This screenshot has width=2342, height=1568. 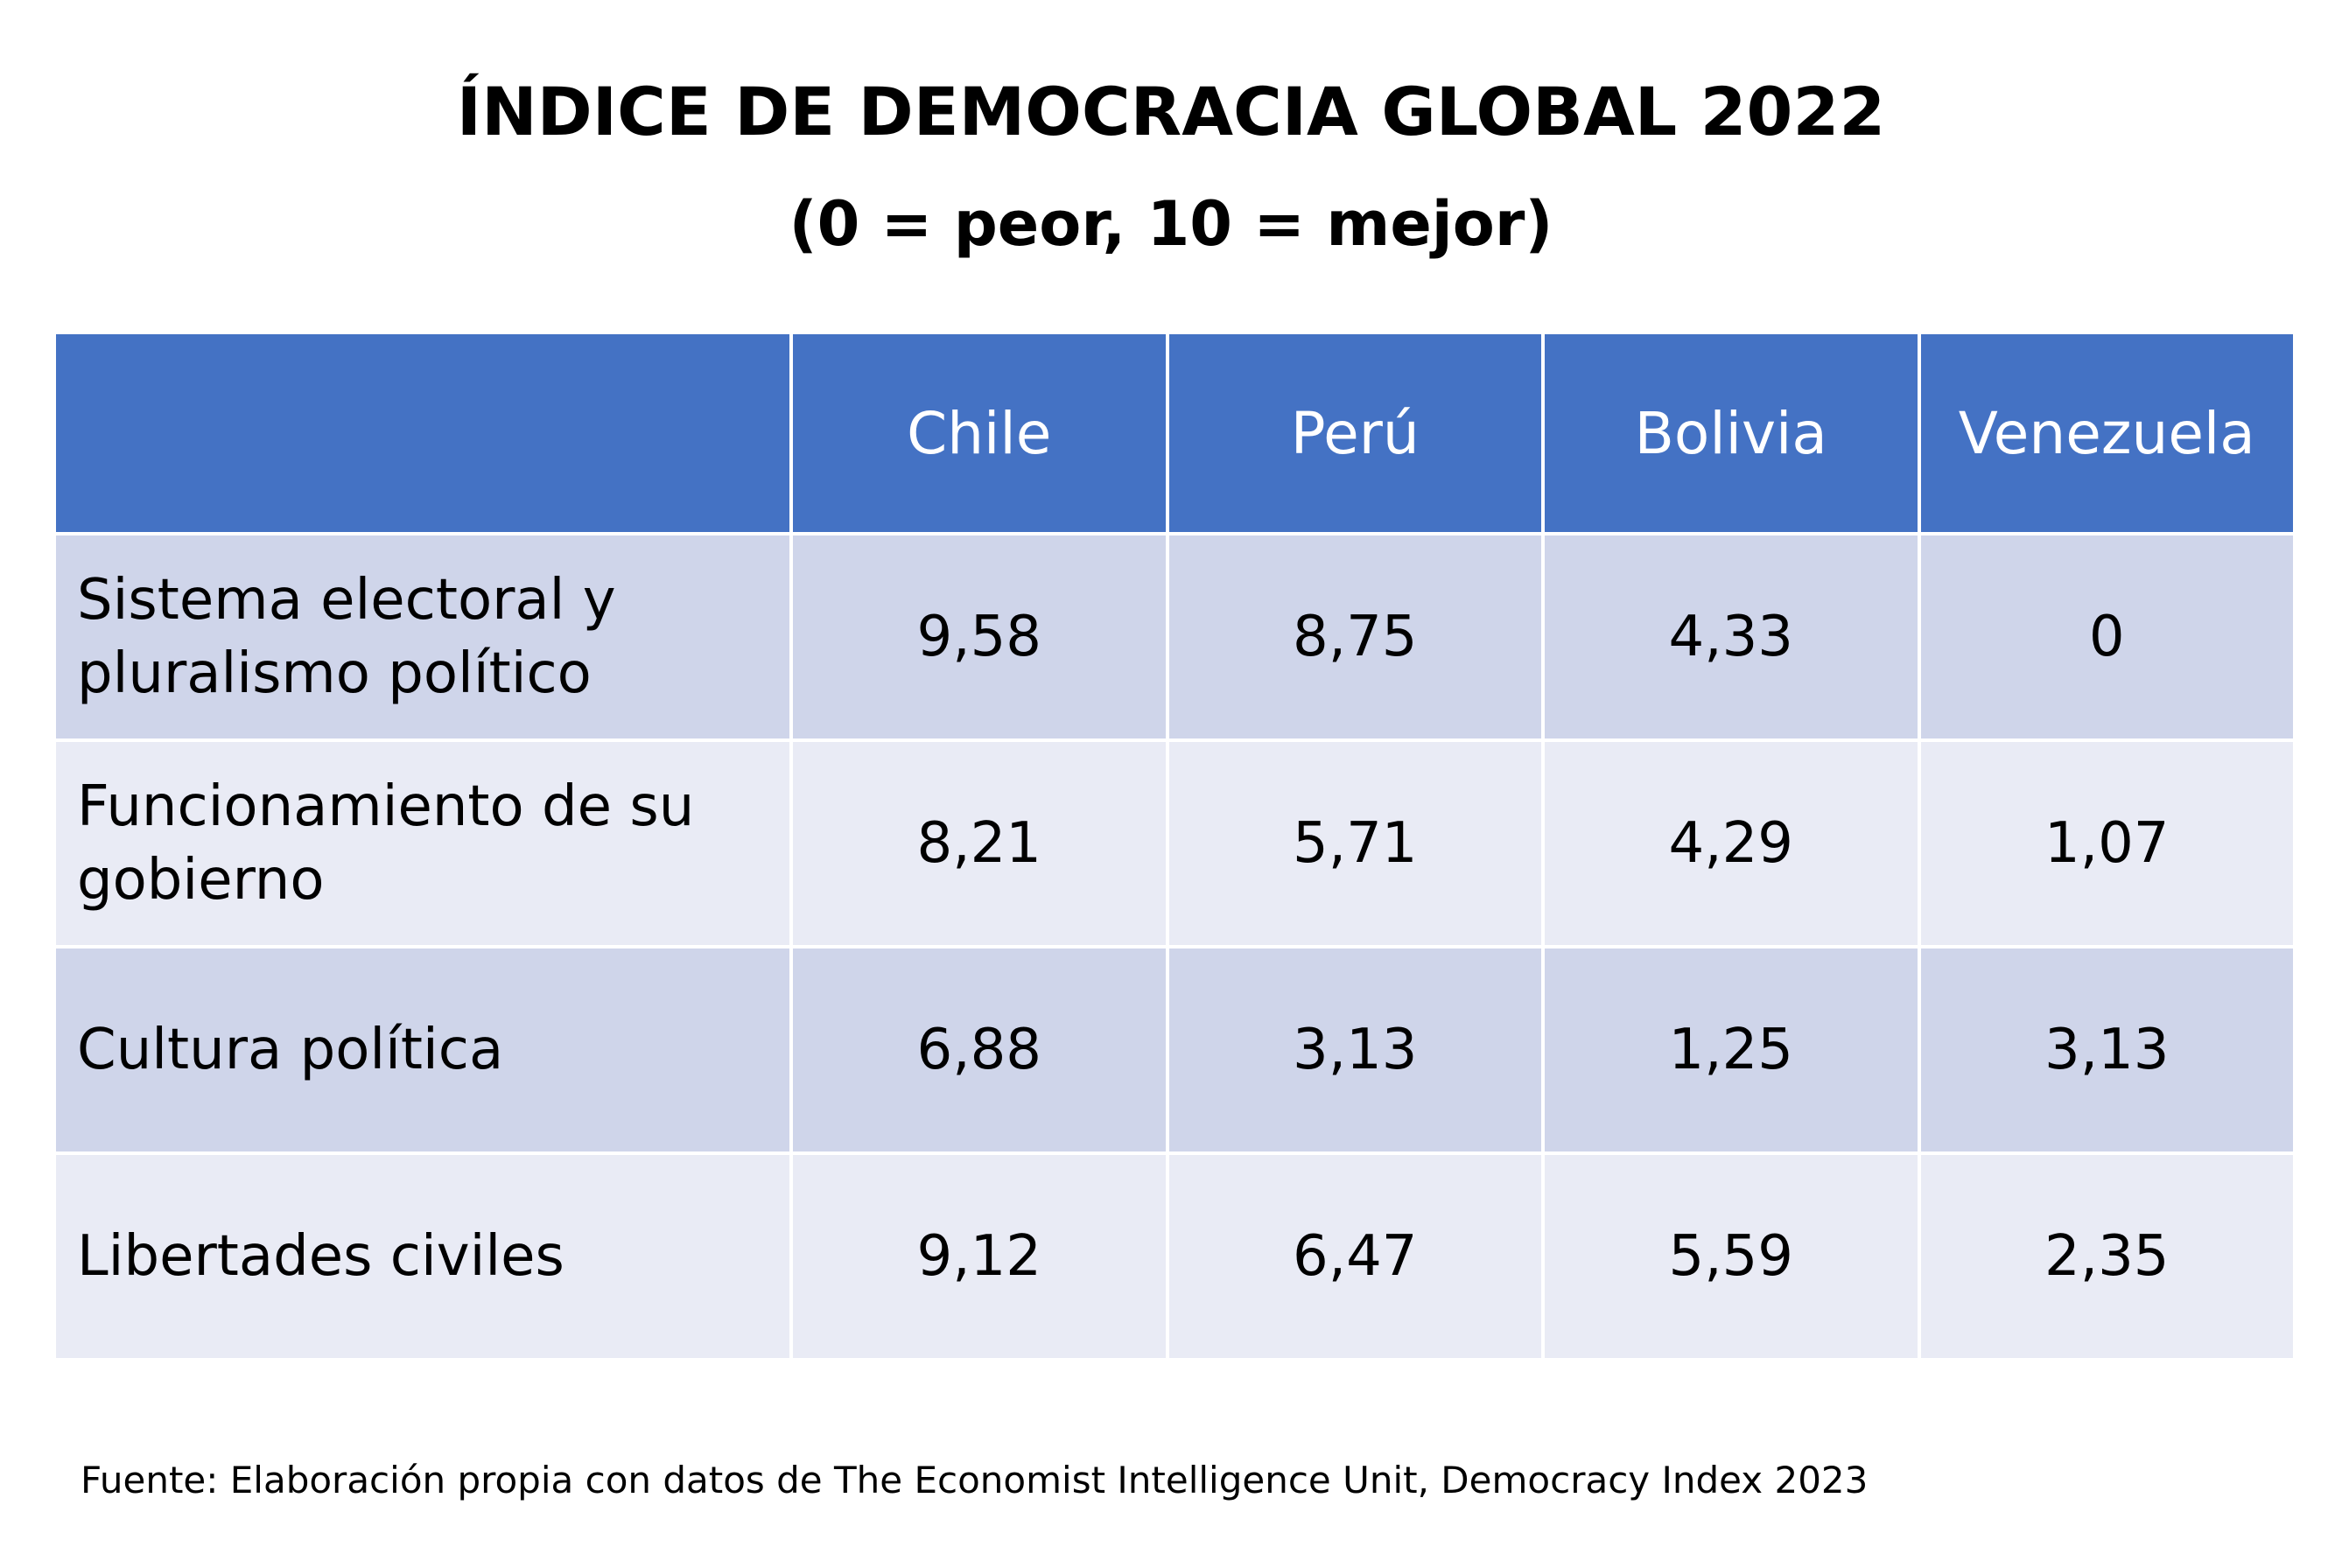 What do you see at coordinates (1731, 843) in the screenshot?
I see `cell-value: 4,29` at bounding box center [1731, 843].